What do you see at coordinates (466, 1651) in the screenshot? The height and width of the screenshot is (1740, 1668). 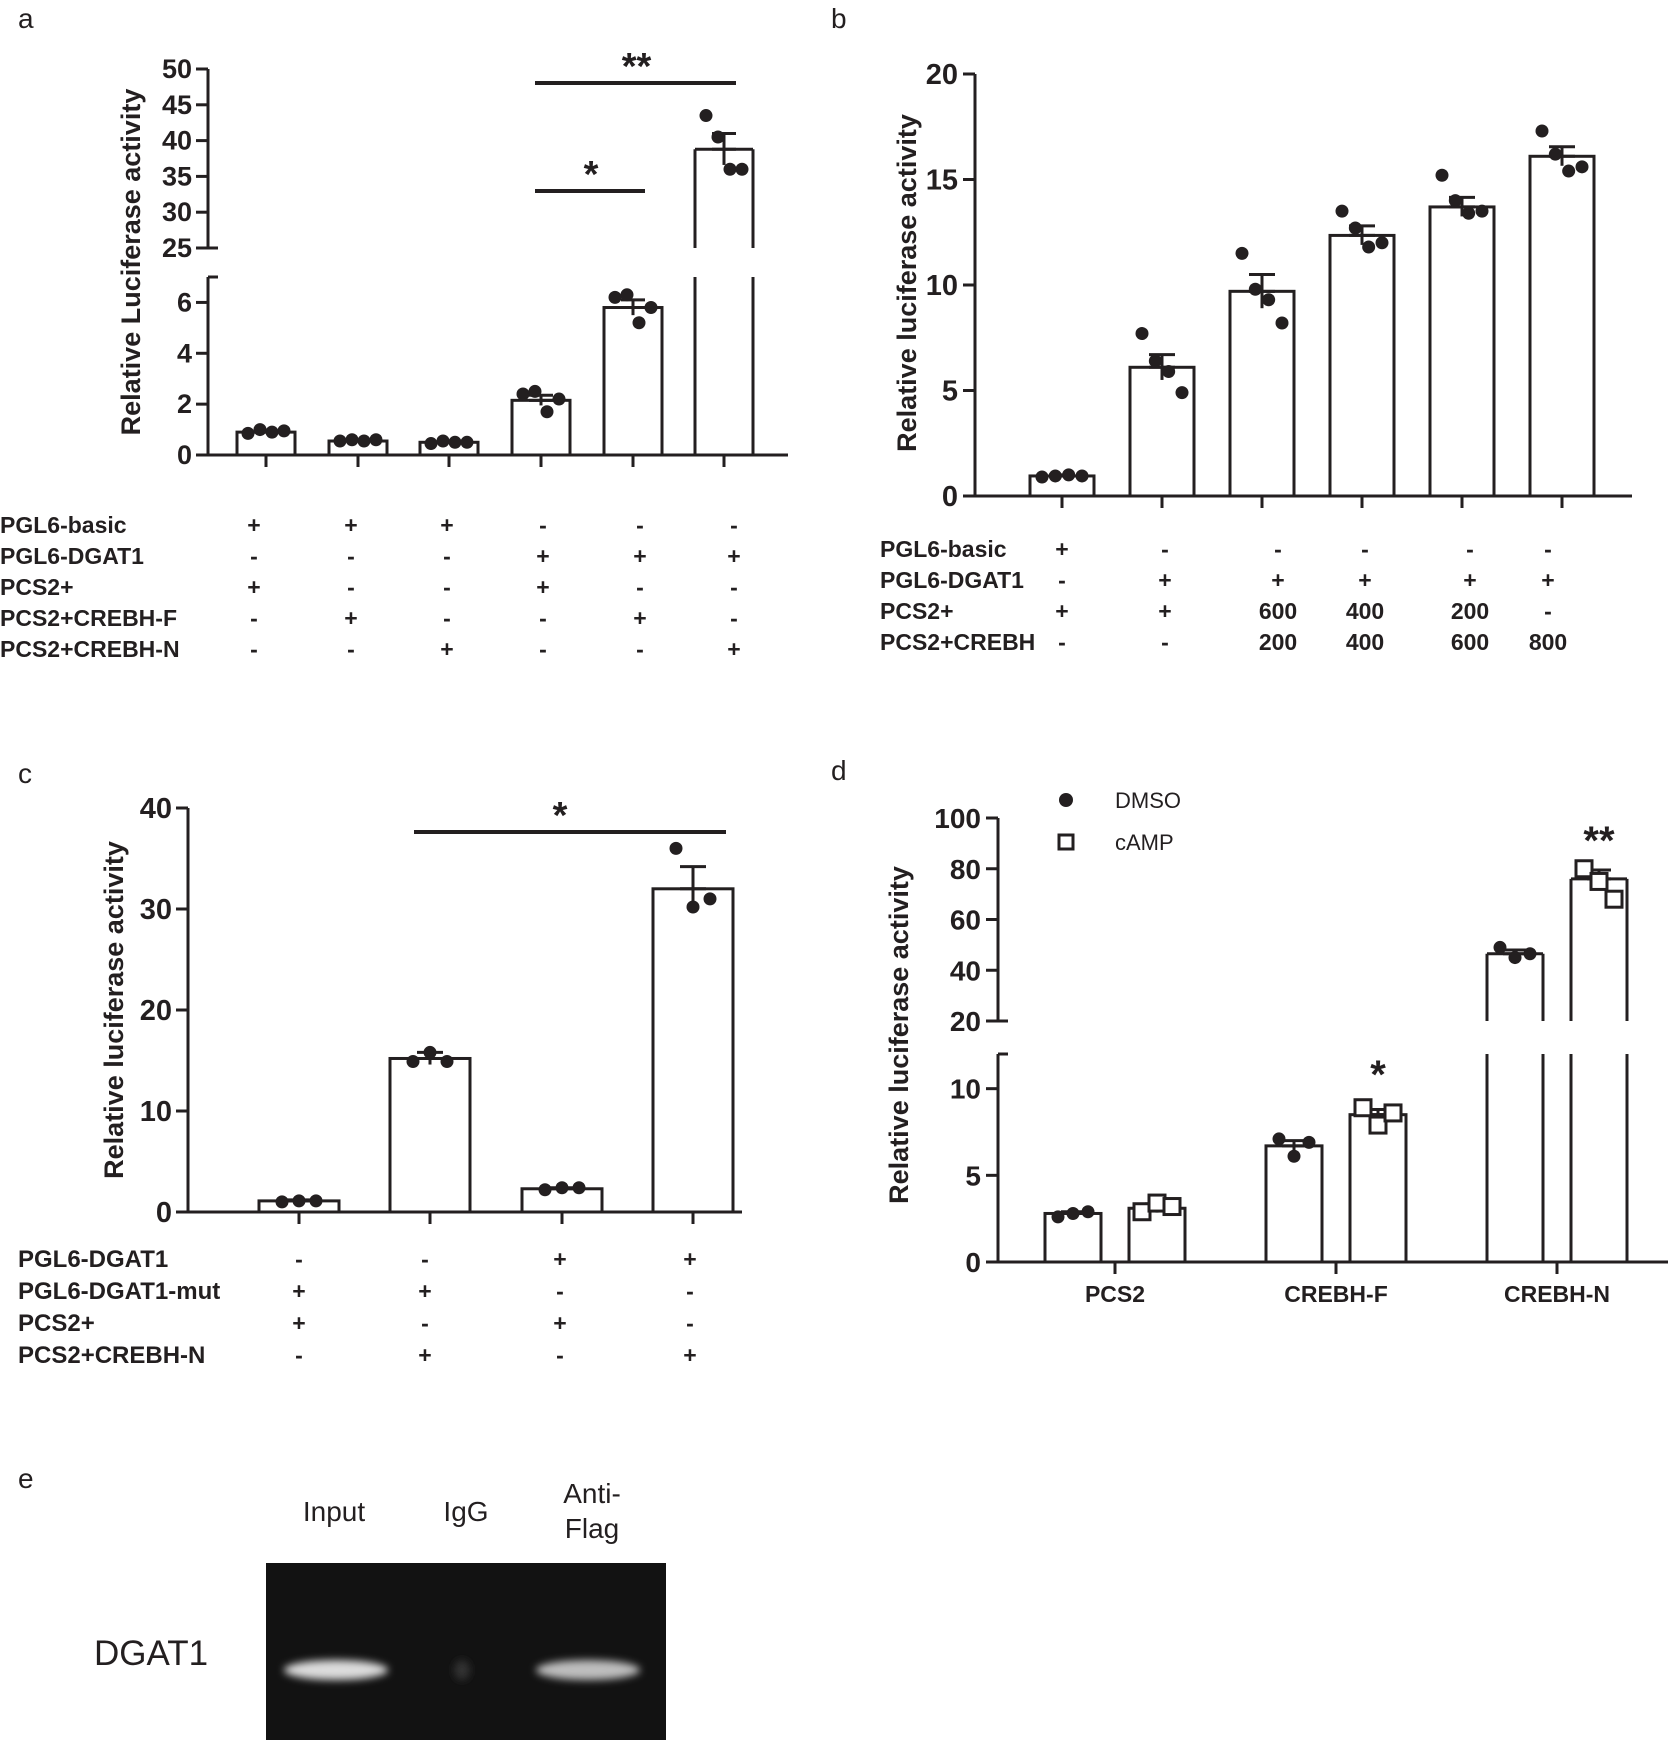 I see `gel-background` at bounding box center [466, 1651].